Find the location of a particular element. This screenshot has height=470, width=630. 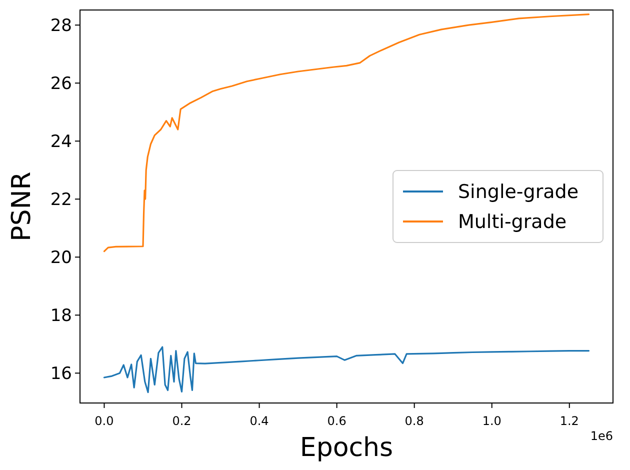

legend-label: Multi-grade is located at coordinates (512, 222).